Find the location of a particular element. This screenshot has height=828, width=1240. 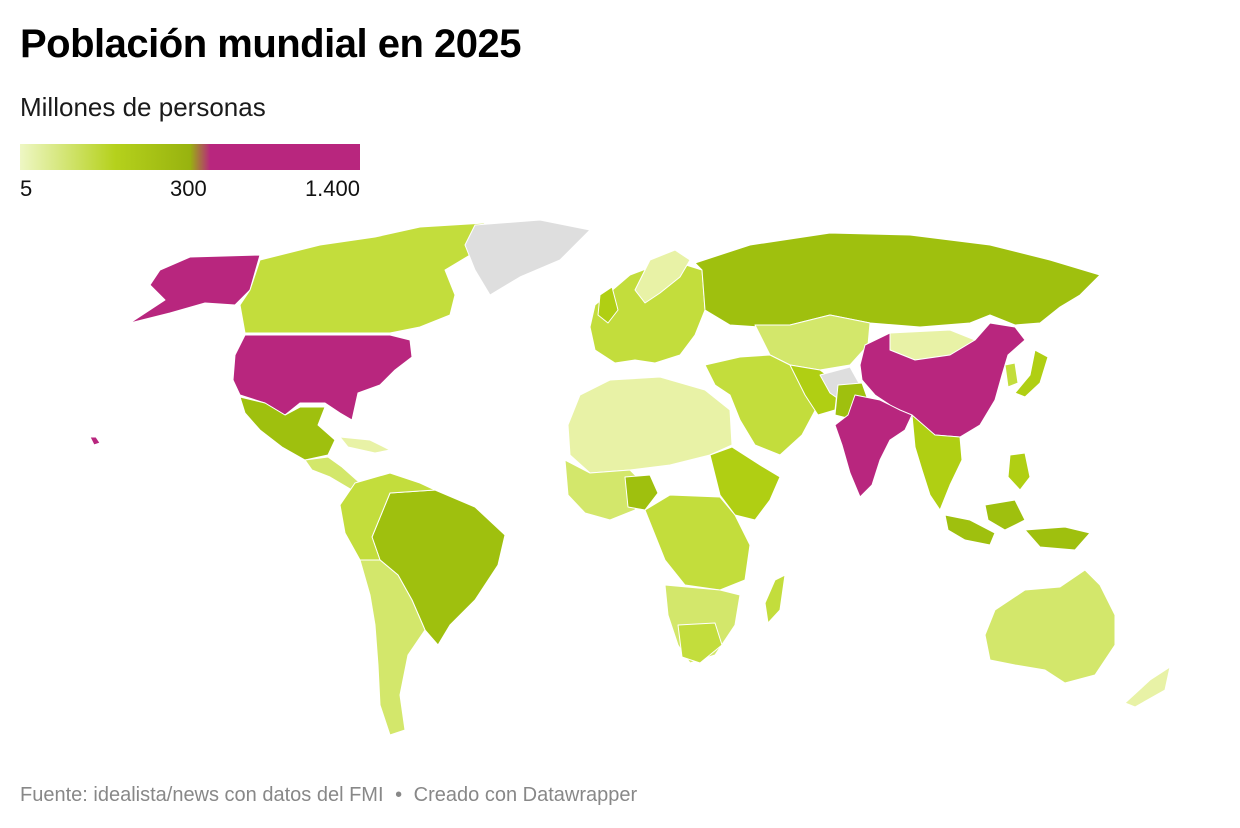

legend-mid-label: 300 is located at coordinates (188, 188).